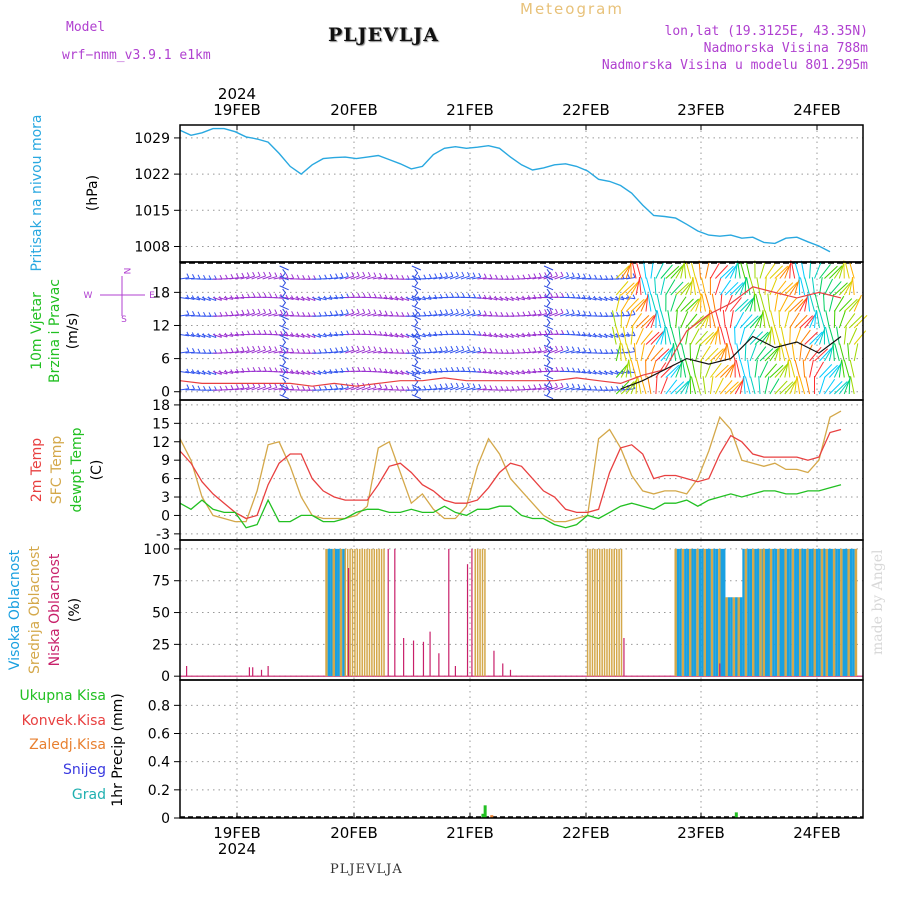  What do you see at coordinates (483, 815) in the screenshot?
I see `precip-bar` at bounding box center [483, 815].